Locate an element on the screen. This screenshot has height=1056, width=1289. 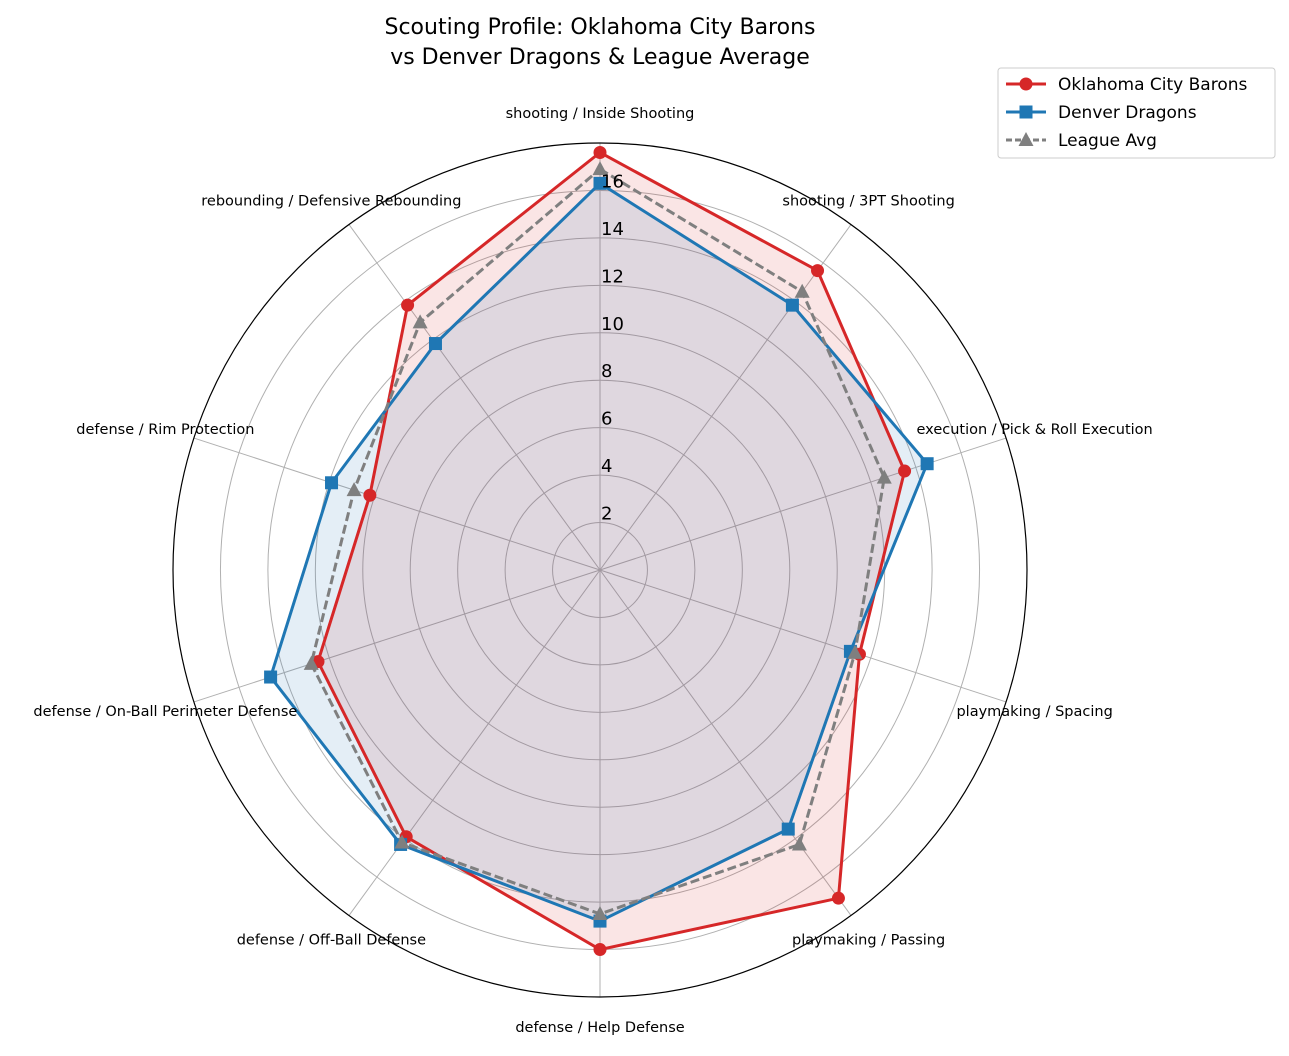
radial-tick-label: 8 is located at coordinates (606, 371).